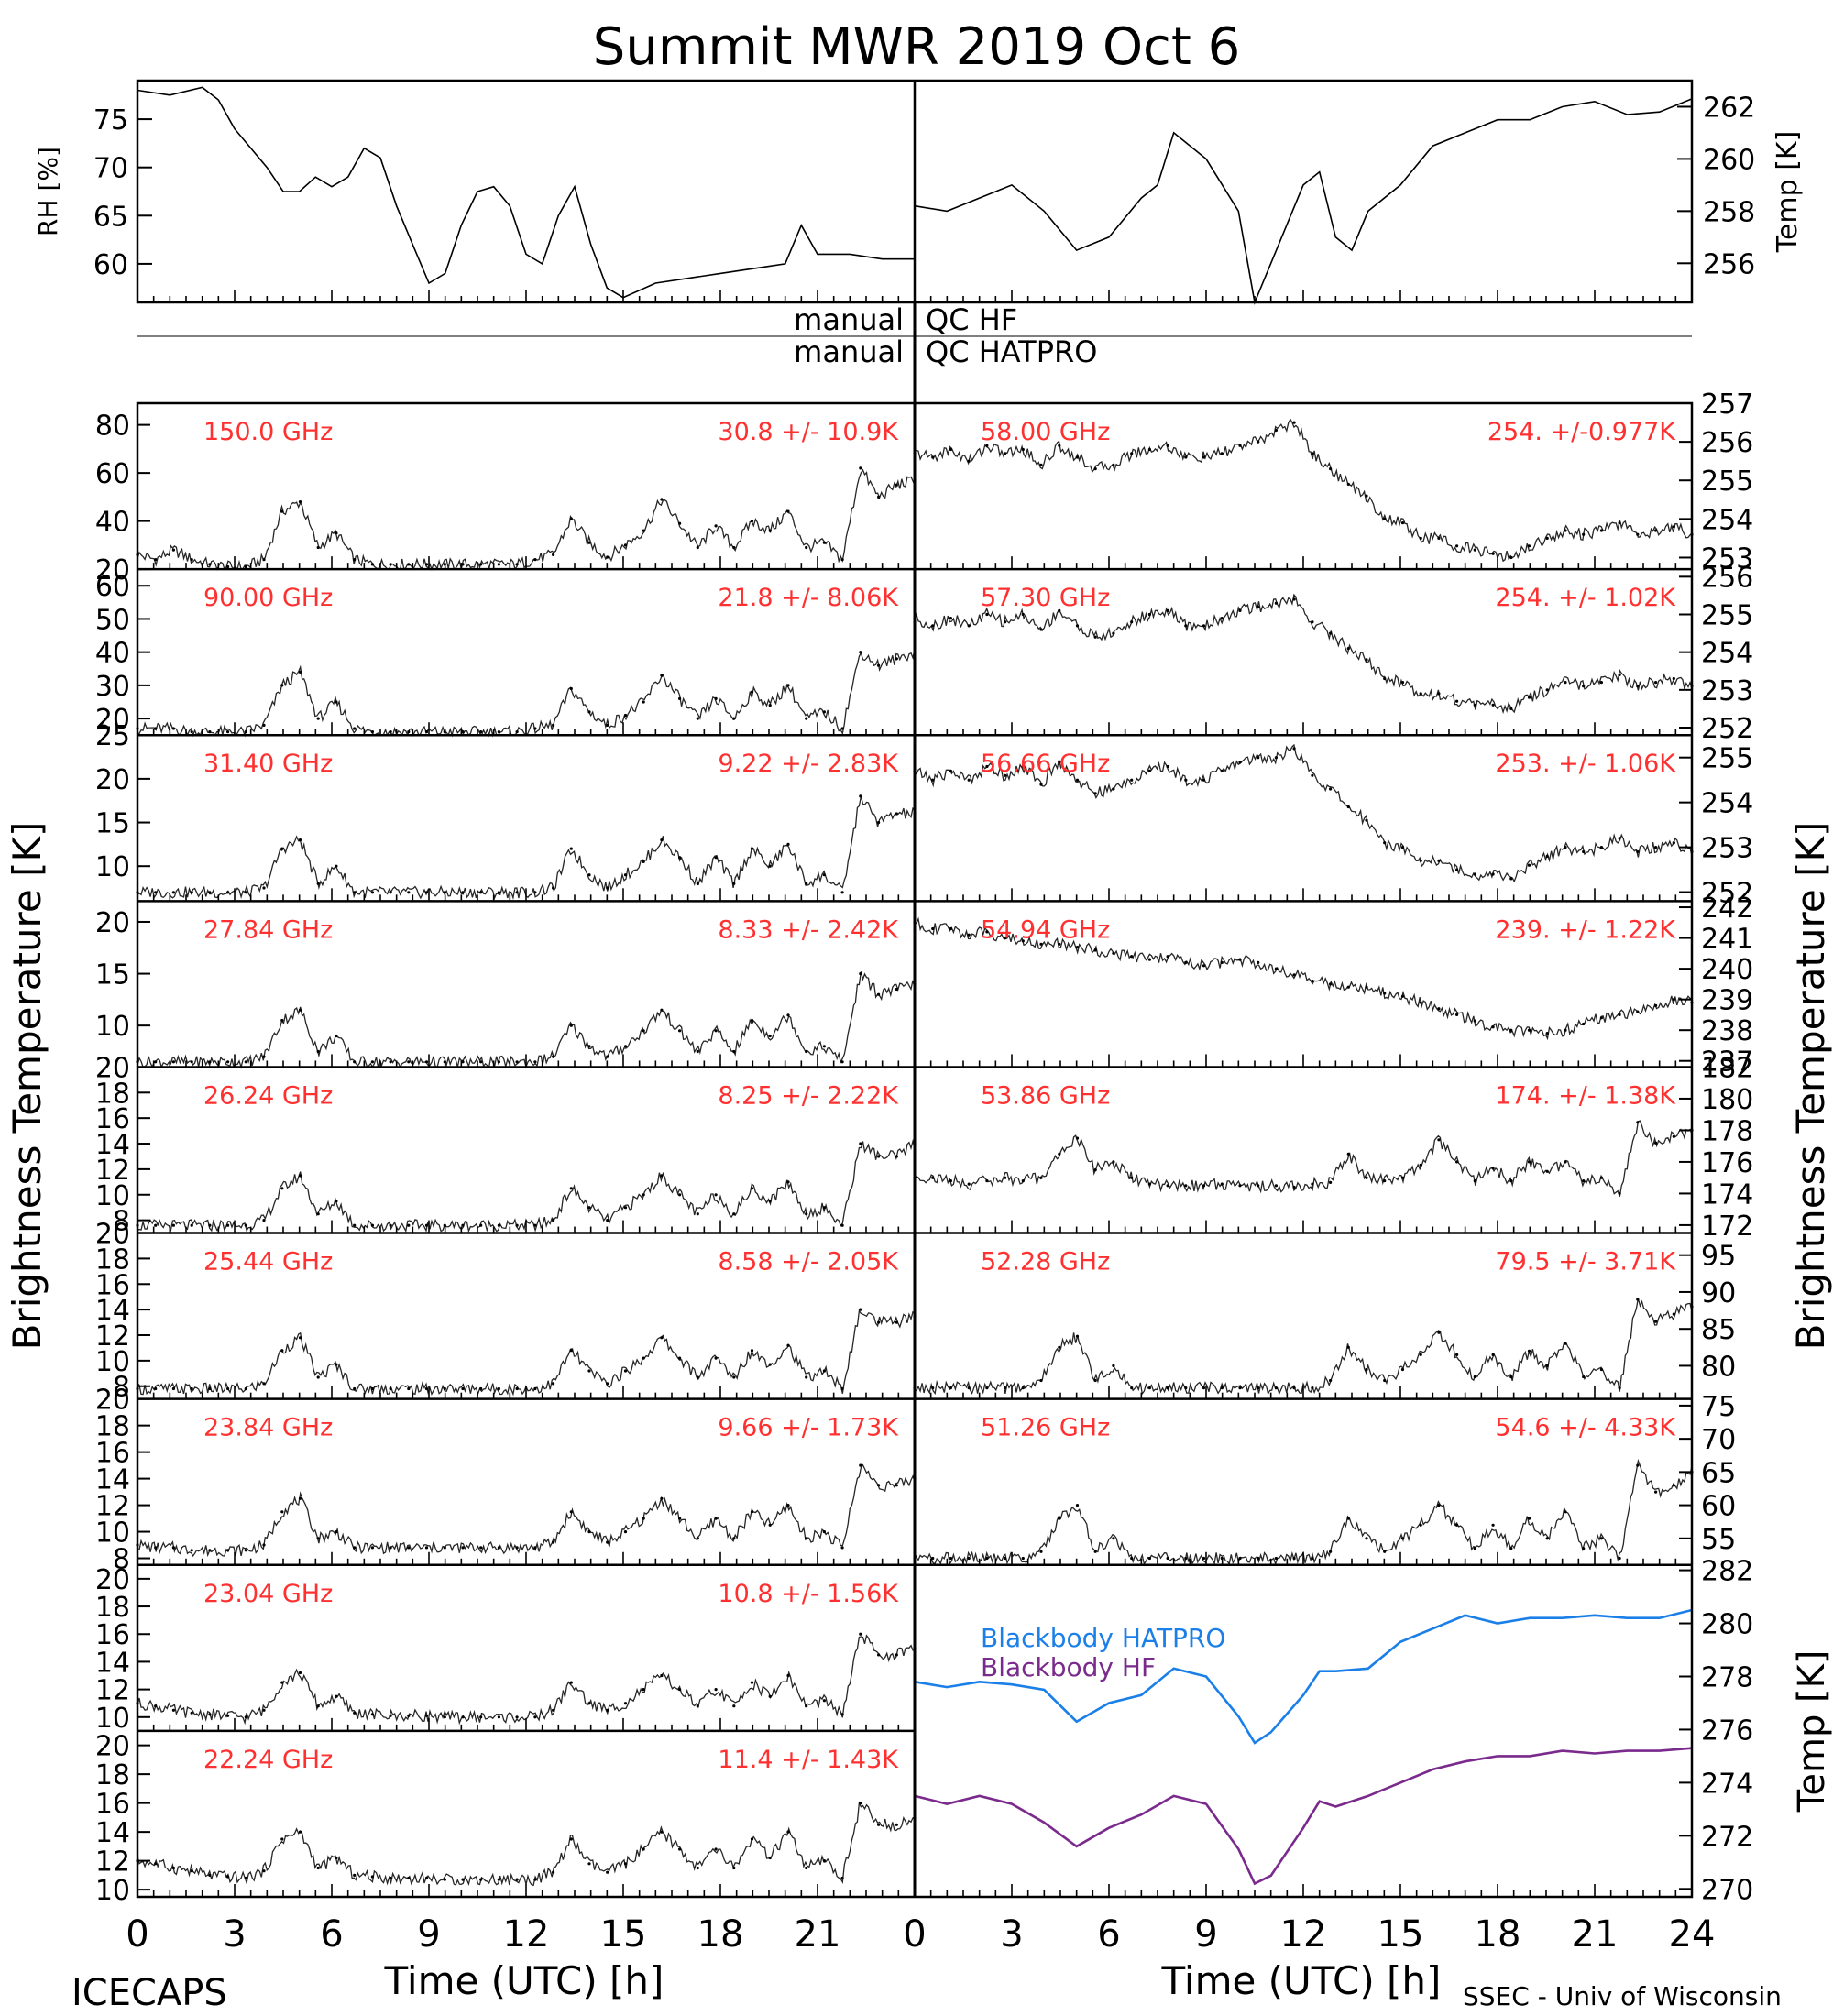 This screenshot has height=2016, width=1833. I want to click on x-tick-label-right: 21, so click(1595, 1934).